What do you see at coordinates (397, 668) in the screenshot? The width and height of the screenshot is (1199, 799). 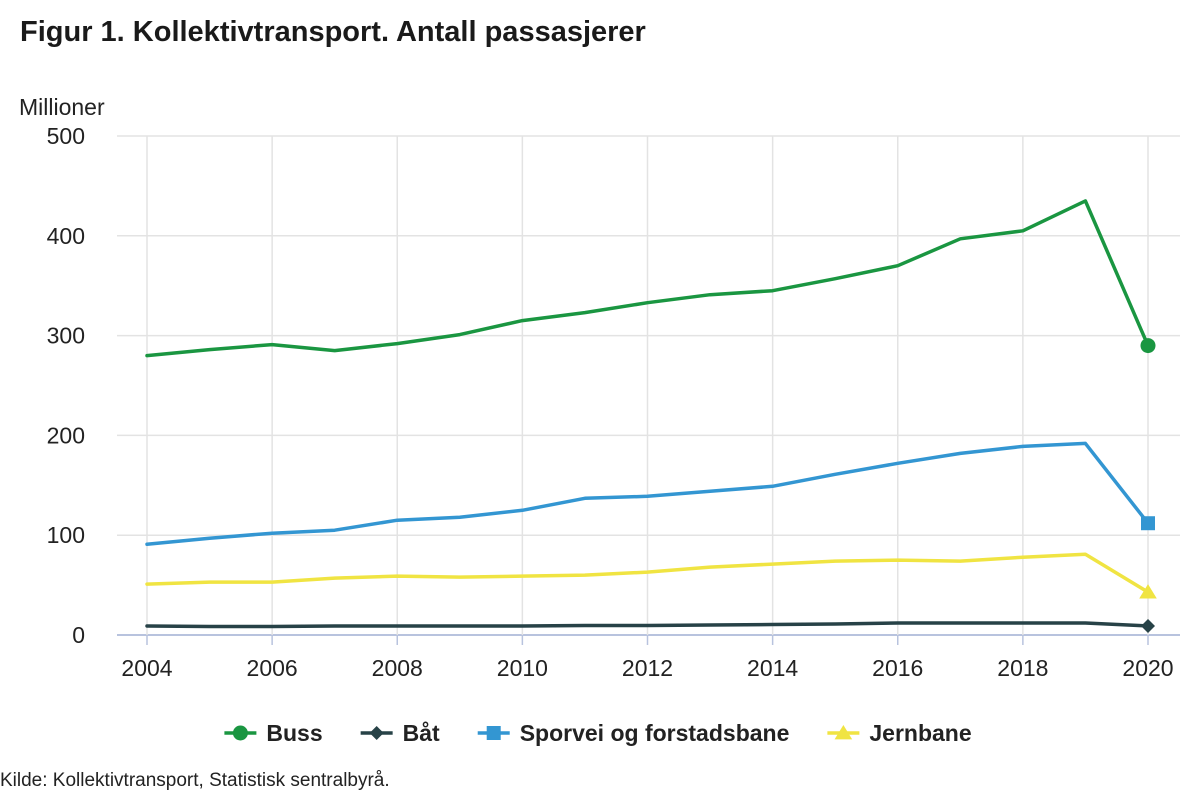 I see `x-tick-label: 2008` at bounding box center [397, 668].